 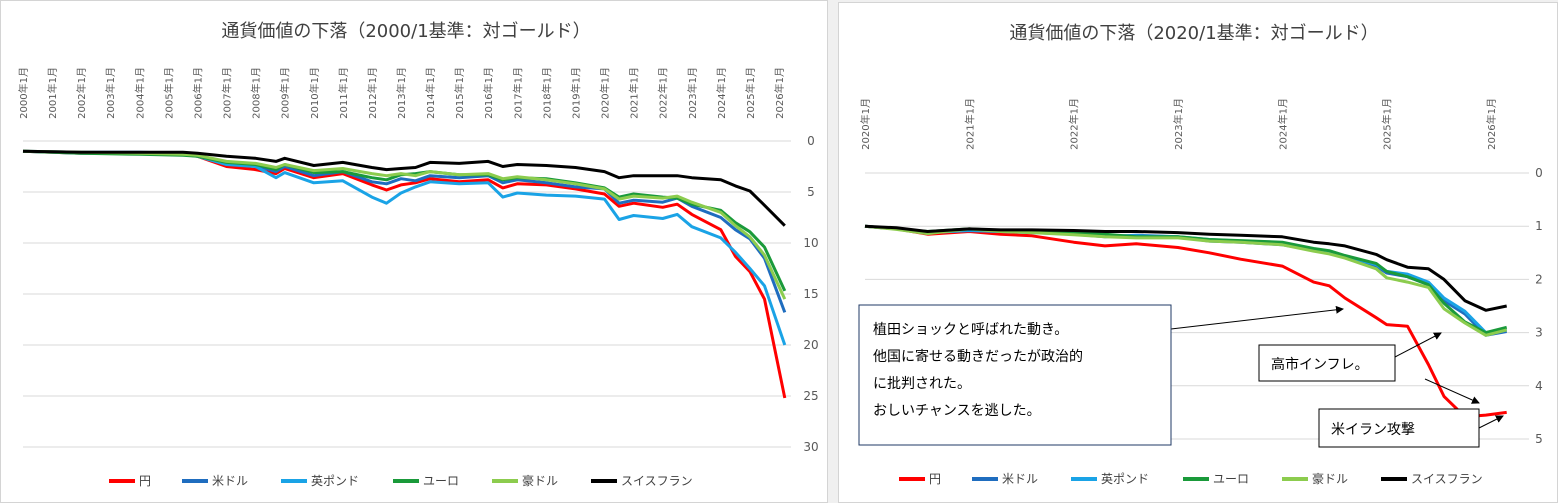 What do you see at coordinates (488, 93) in the screenshot?
I see `x-tick-label: 2016年1月` at bounding box center [488, 93].